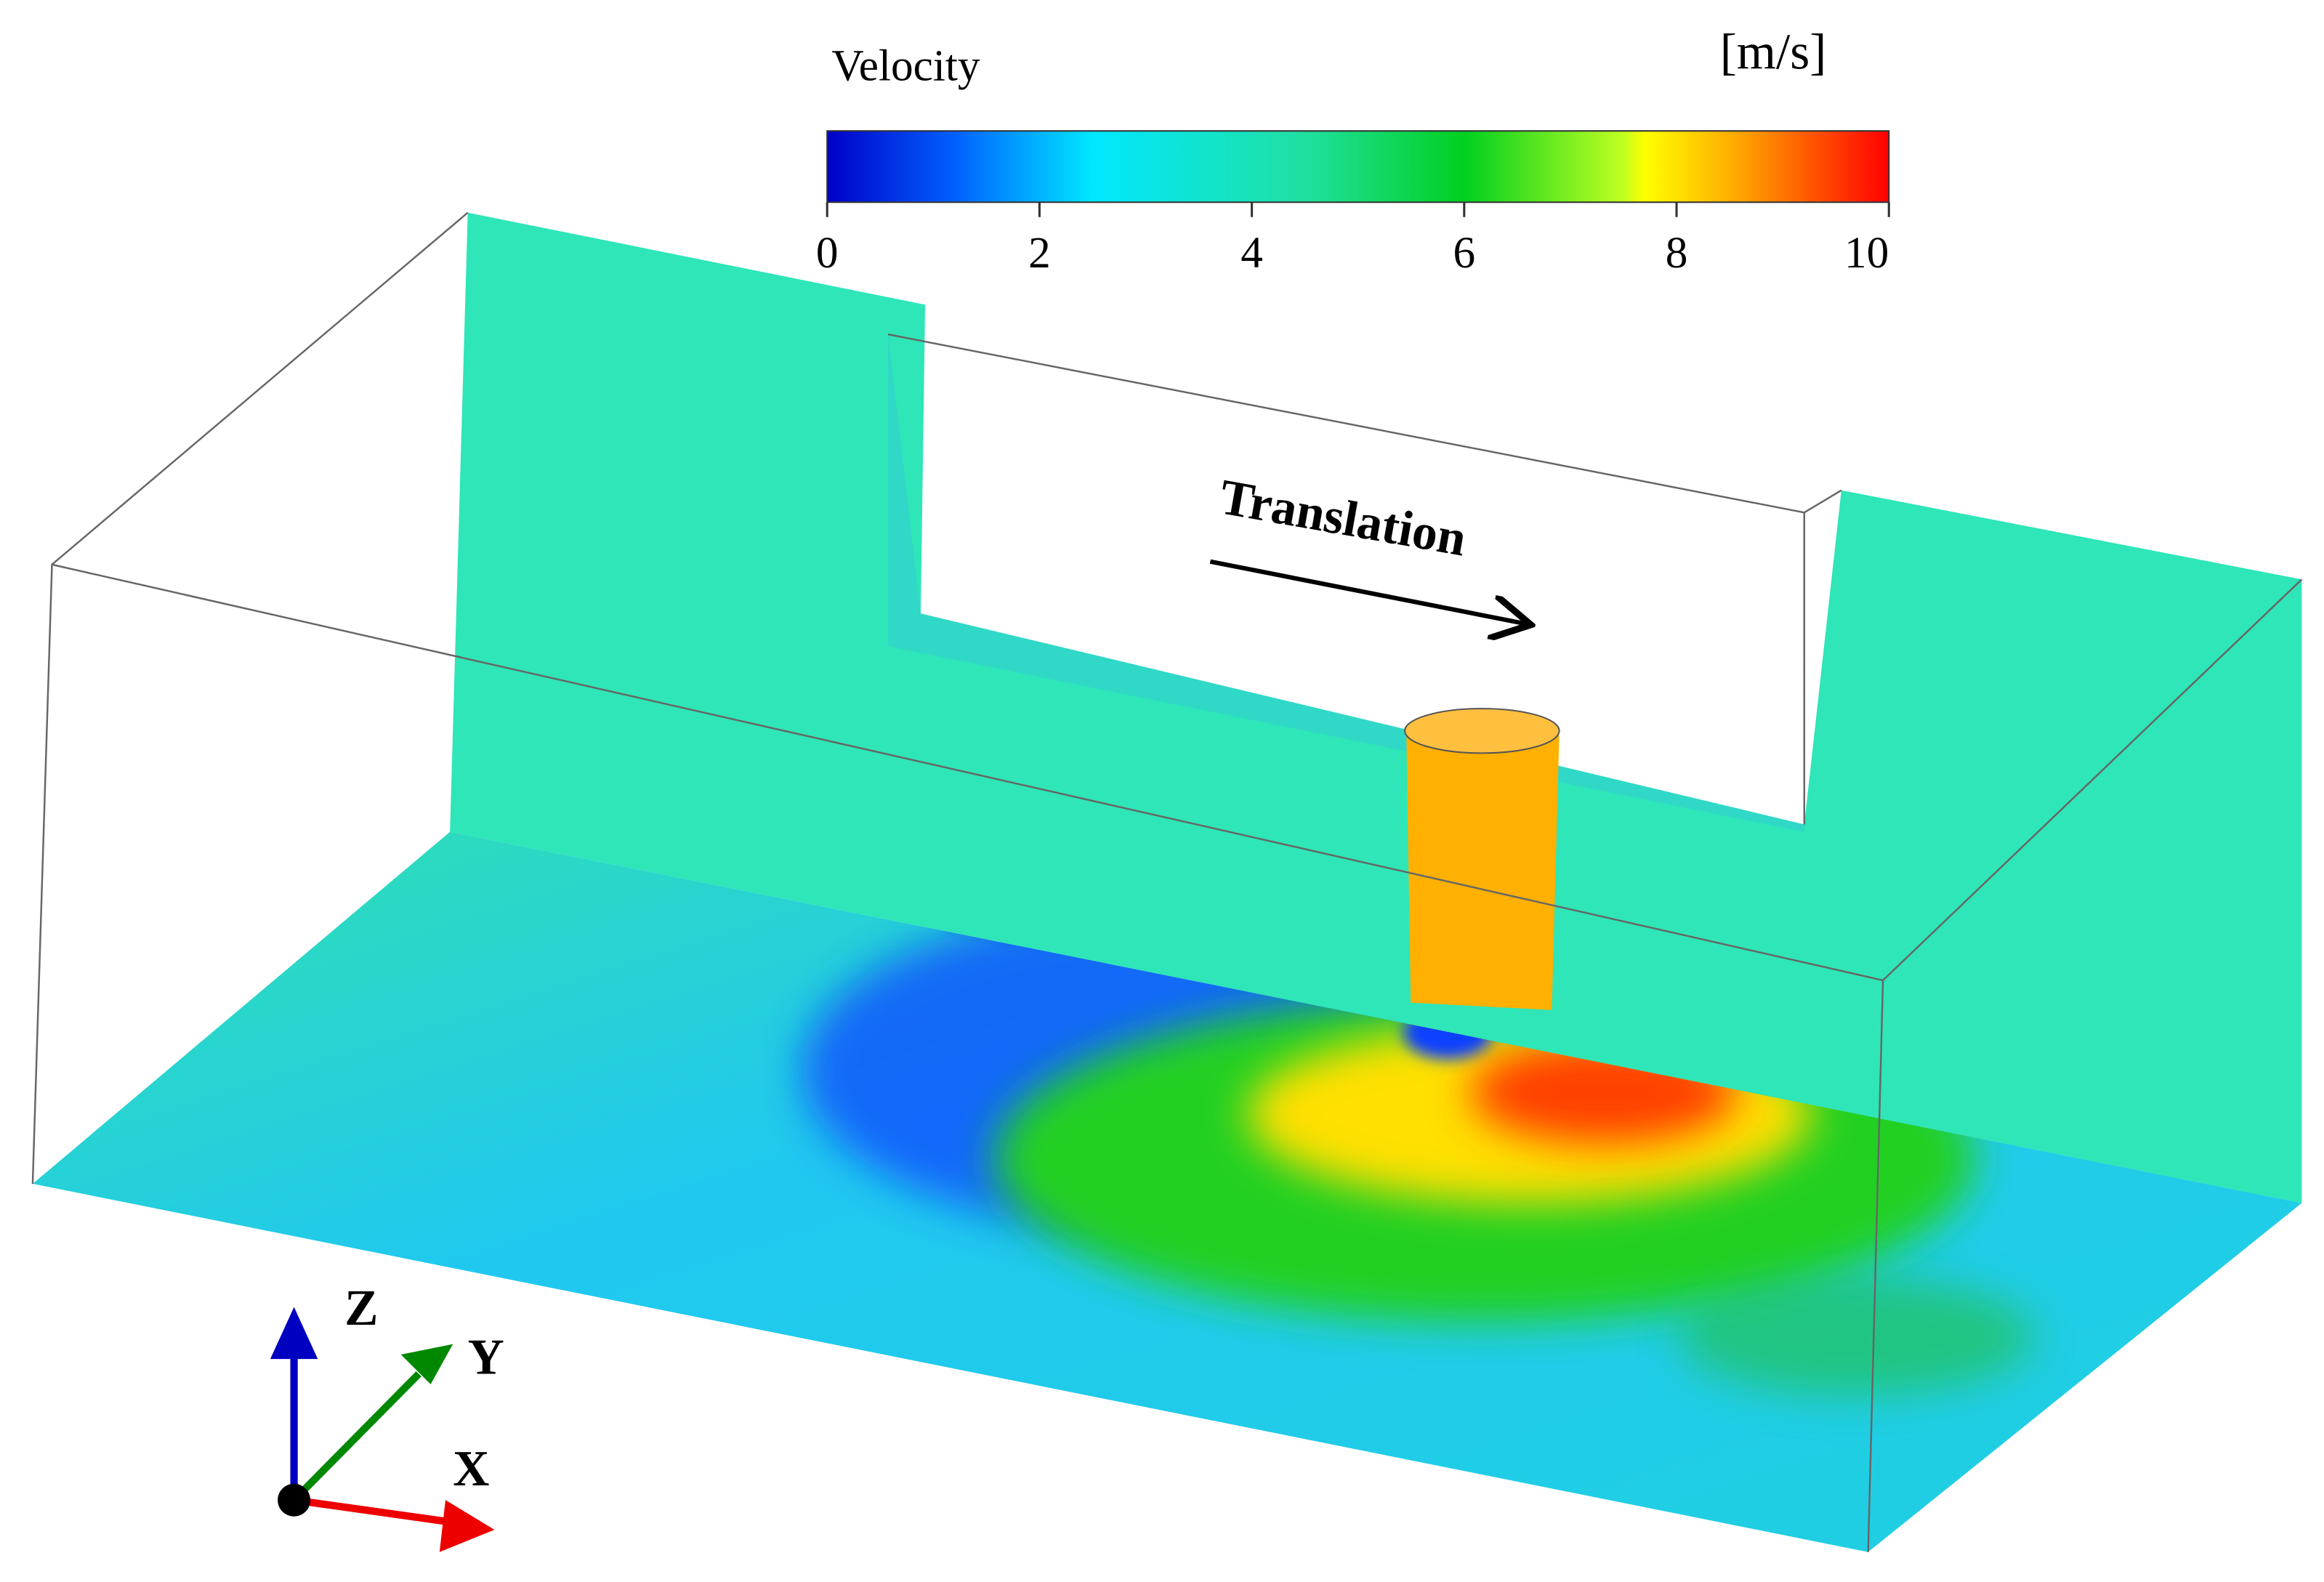 This screenshot has width=2324, height=1582. Describe the element at coordinates (361, 1308) in the screenshot. I see `axis-label-z: Z` at that location.